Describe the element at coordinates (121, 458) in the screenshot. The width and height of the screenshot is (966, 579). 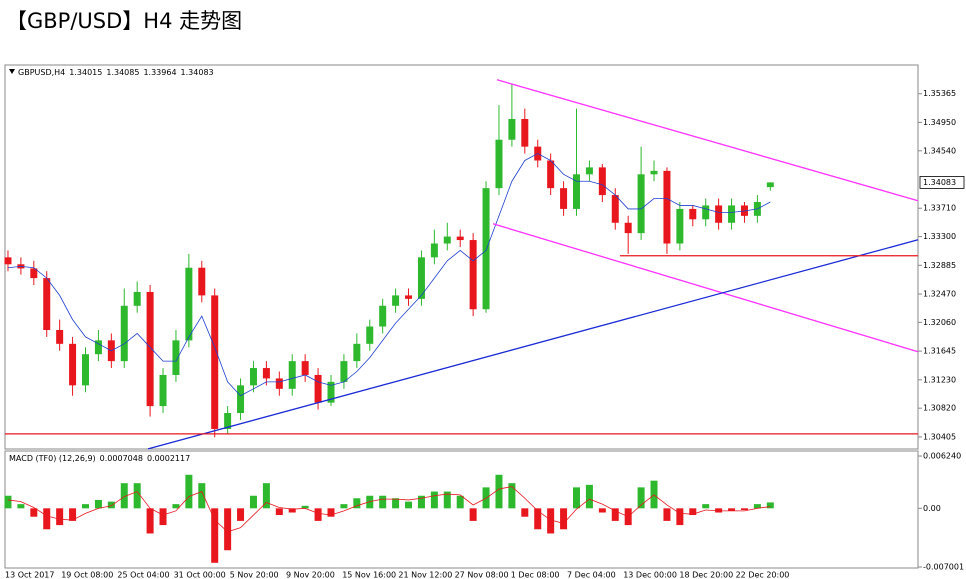
I see `macd-header-value: 0.0007048` at that location.